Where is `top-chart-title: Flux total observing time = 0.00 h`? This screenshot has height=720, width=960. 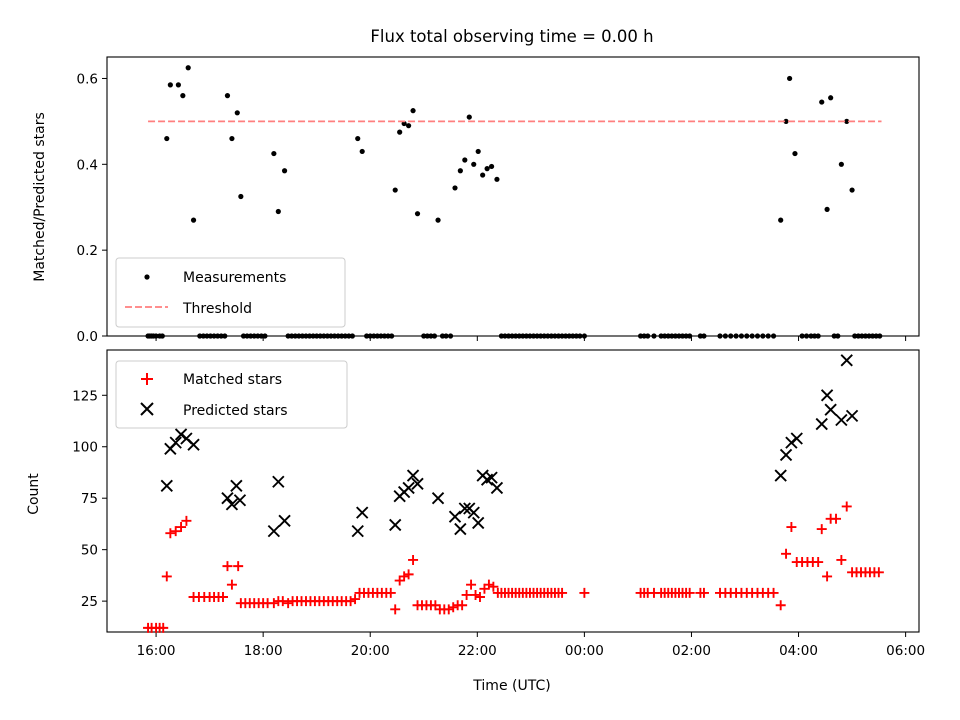 top-chart-title: Flux total observing time = 0.00 h is located at coordinates (511, 36).